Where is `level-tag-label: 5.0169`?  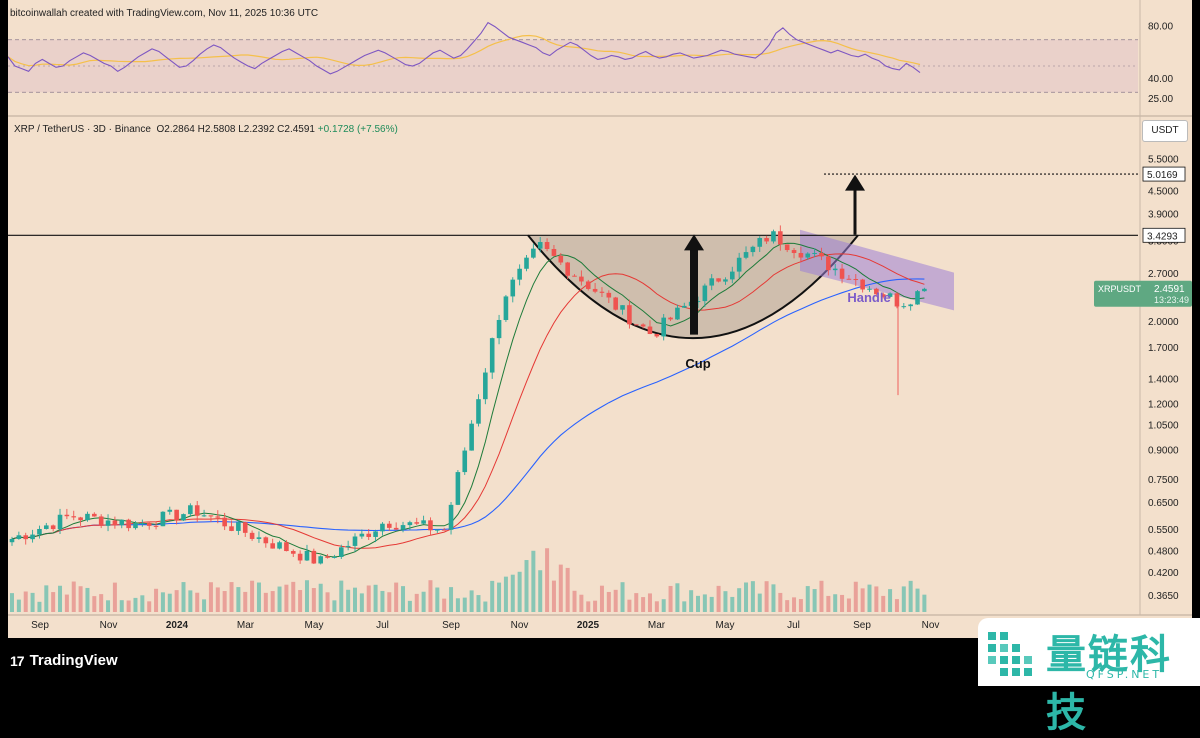 level-tag-label: 5.0169 is located at coordinates (1162, 175).